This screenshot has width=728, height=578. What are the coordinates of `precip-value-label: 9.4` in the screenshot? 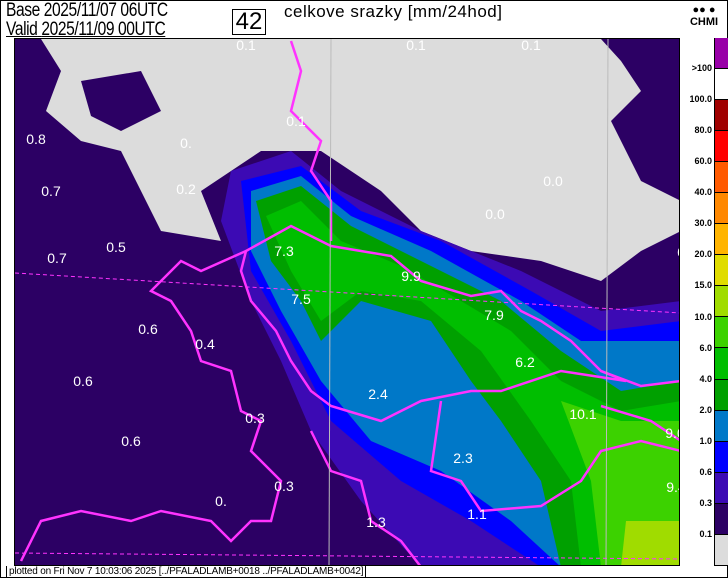 It's located at (672, 487).